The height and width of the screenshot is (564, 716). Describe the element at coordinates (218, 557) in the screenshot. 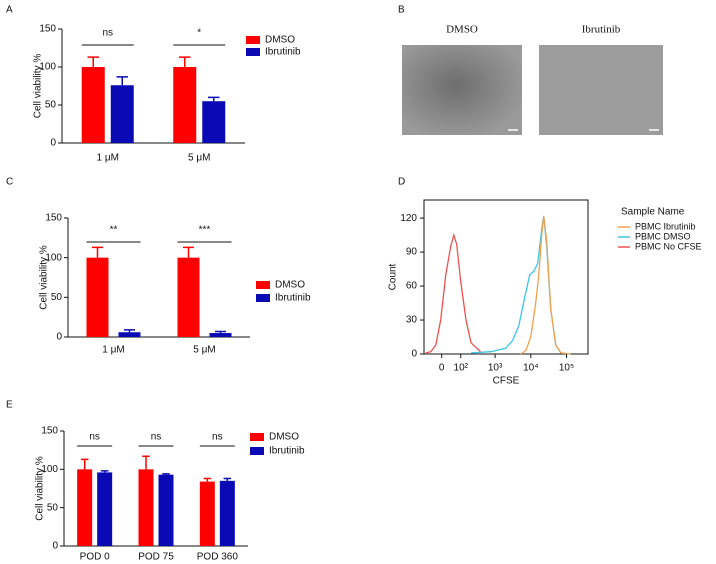

I see `x-tick-label: POD 360` at that location.